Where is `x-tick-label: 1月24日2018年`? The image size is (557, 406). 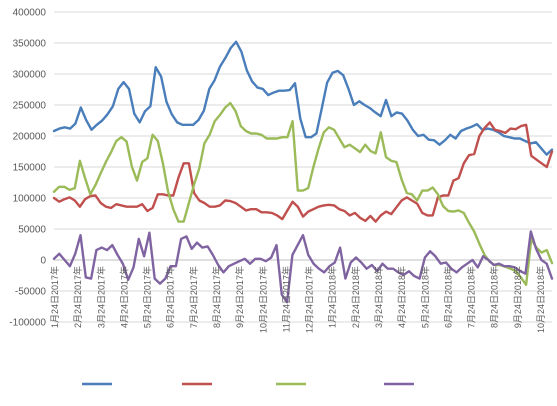 x-tick-label: 1月24日2018年 is located at coordinates (332, 297).